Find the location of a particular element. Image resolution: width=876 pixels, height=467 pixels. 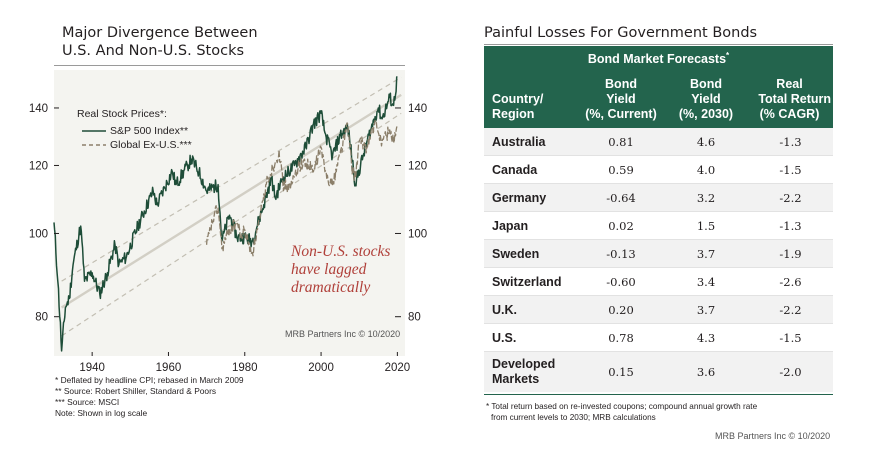

table-row: Switzerland -0.60 3.4 -2.6 is located at coordinates (658, 281).